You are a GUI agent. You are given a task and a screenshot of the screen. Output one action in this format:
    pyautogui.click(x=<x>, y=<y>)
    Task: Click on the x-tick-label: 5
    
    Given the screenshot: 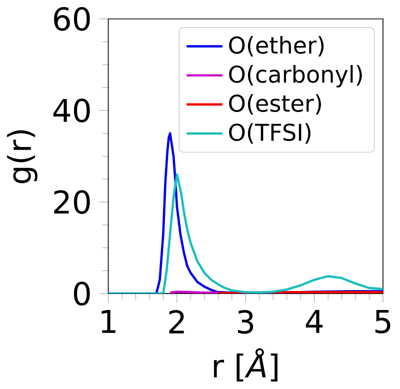 What is the action you would take?
    pyautogui.click(x=382, y=322)
    